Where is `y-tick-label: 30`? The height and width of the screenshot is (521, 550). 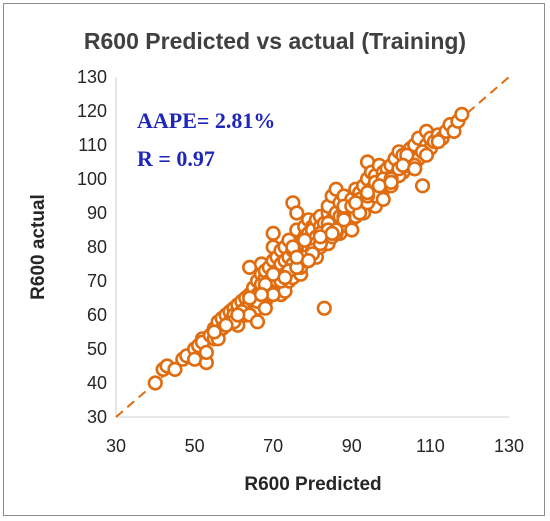
y-tick-label: 30 is located at coordinates (97, 417).